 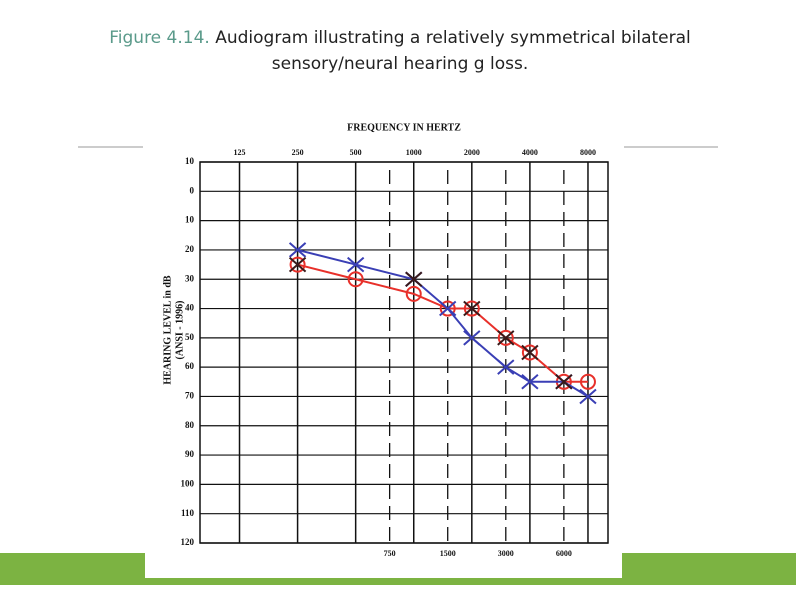 I want to click on y-tick-label: 90, so click(x=190, y=454).